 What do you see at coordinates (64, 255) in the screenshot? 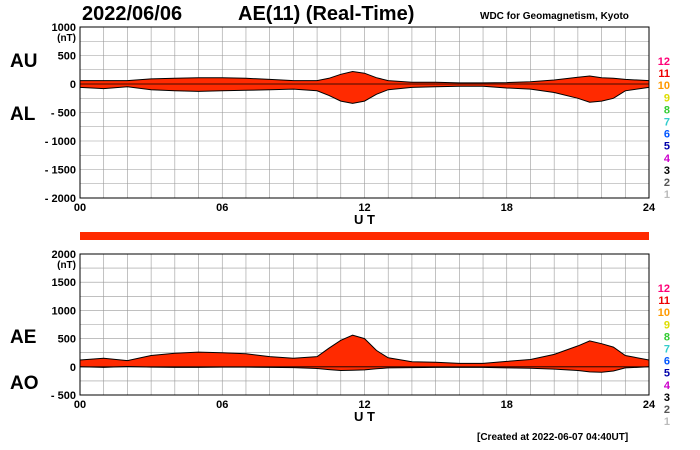
I see `y-tick-label: 2000` at bounding box center [64, 255].